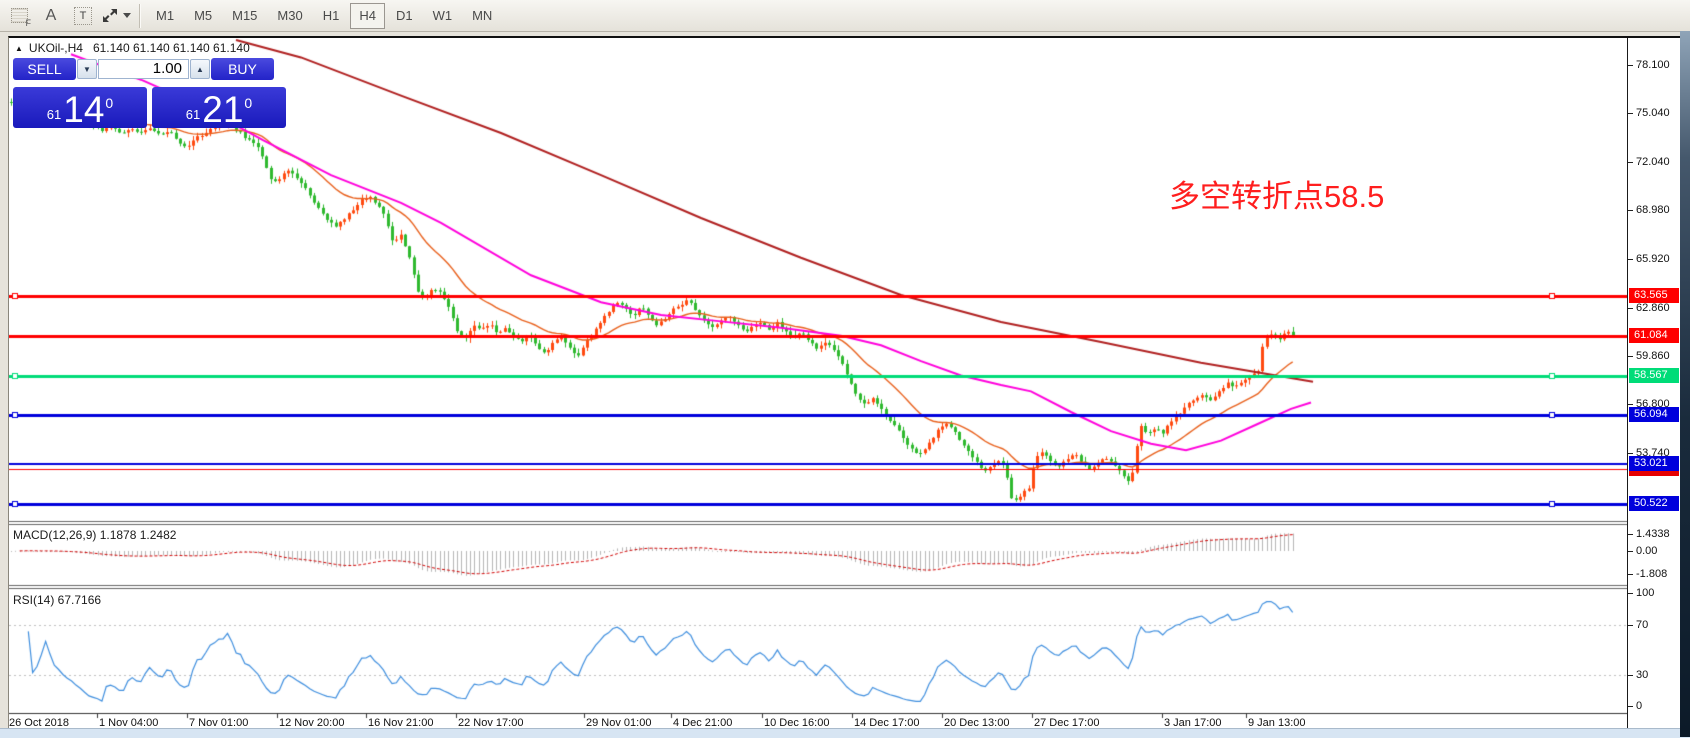  I want to click on buy-price-base: 61, so click(193, 114).